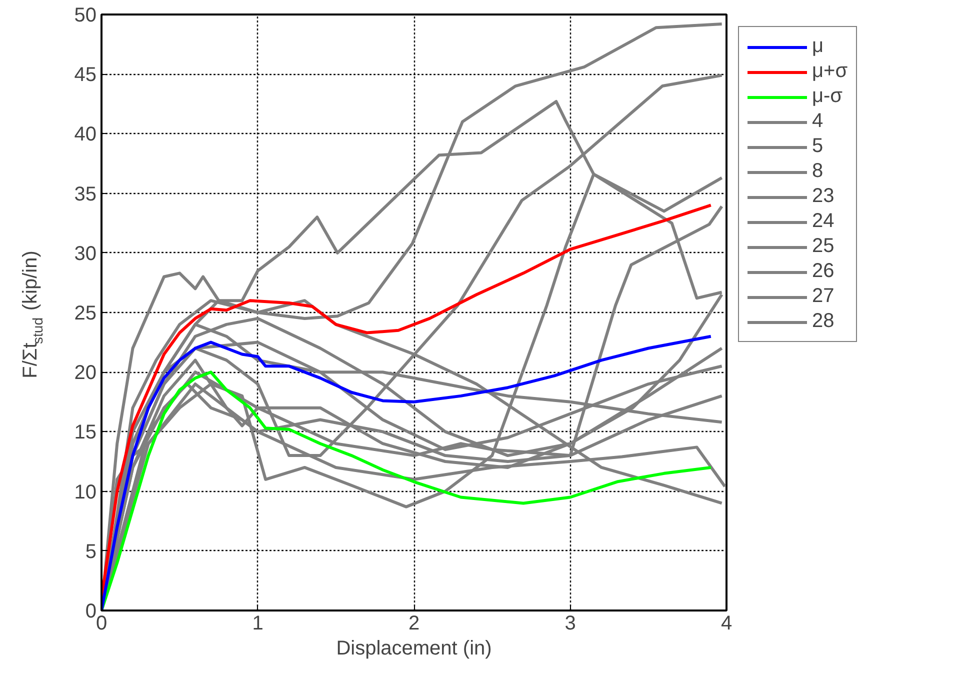 The height and width of the screenshot is (698, 961). What do you see at coordinates (414, 623) in the screenshot?
I see `x-tick-label: 2` at bounding box center [414, 623].